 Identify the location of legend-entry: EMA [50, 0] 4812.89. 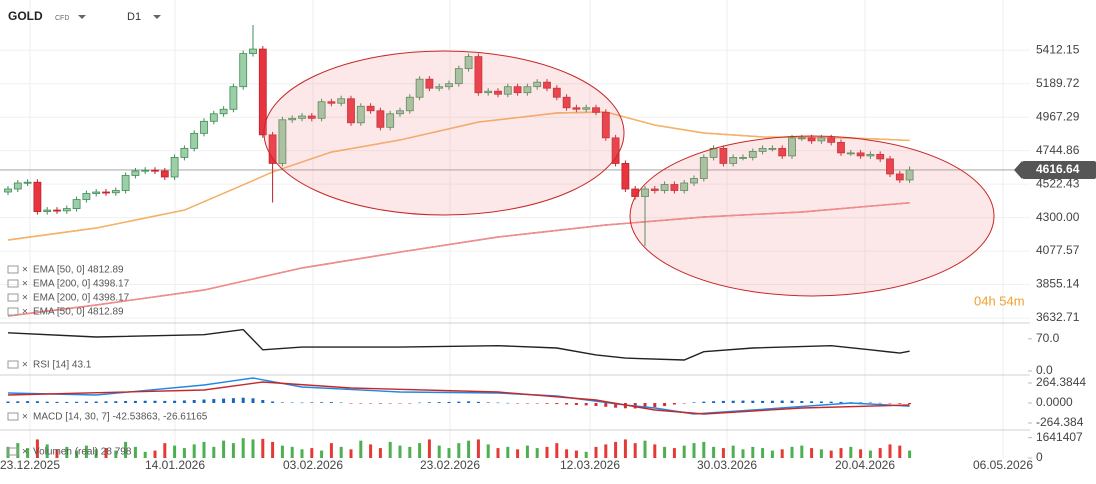
(78, 270).